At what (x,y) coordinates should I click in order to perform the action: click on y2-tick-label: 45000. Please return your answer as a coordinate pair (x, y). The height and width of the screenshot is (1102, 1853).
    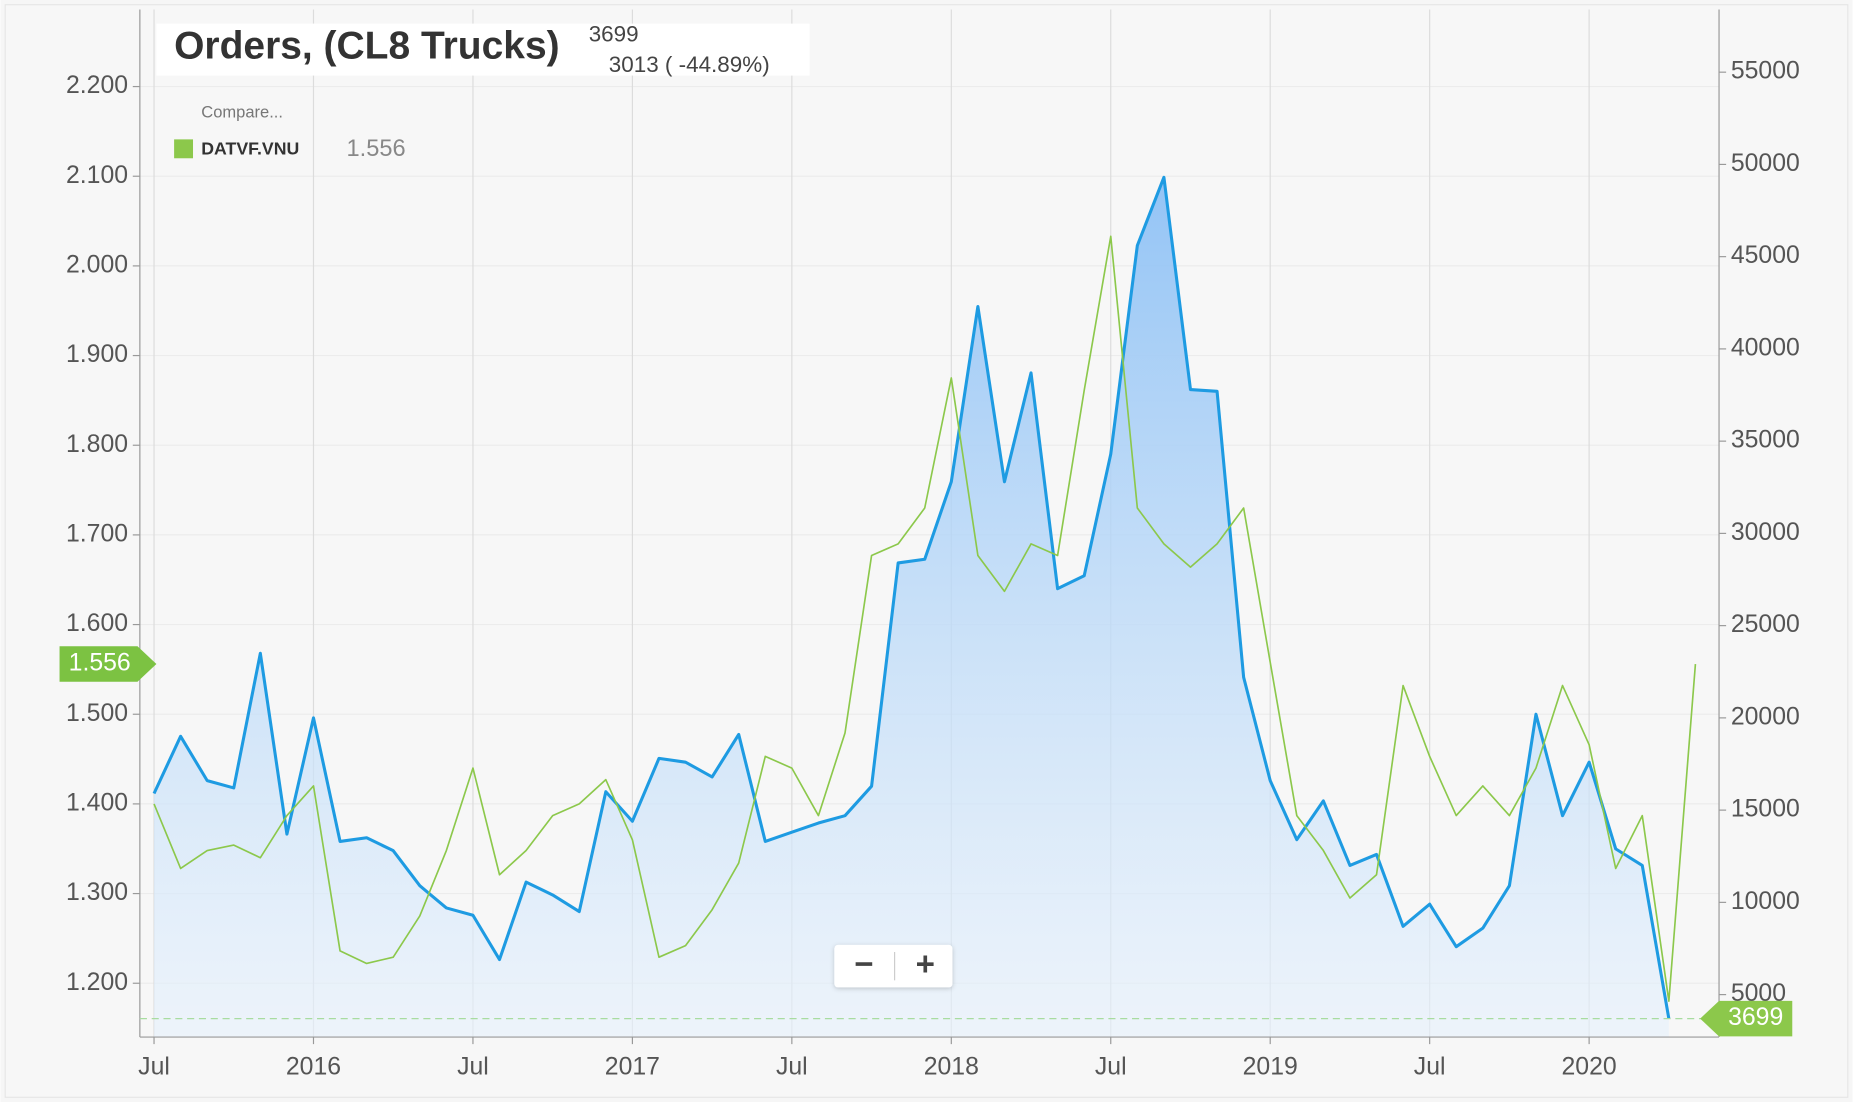
    Looking at the image, I should click on (1765, 255).